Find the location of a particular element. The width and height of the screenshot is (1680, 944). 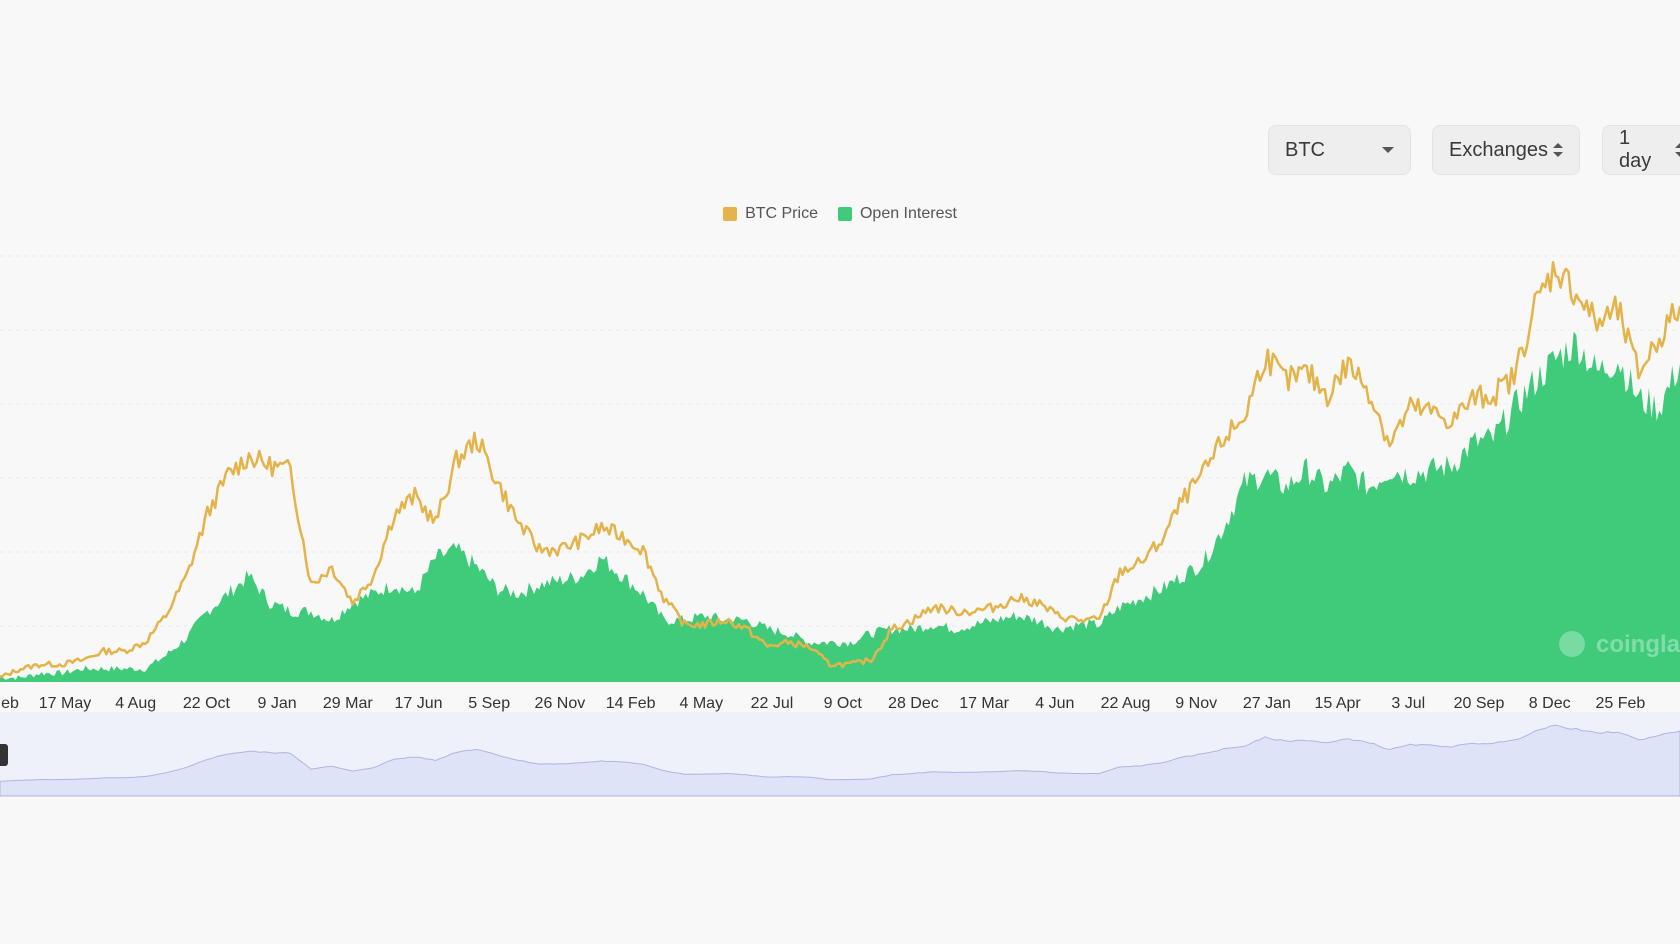

x-tick-label: 5 Sep is located at coordinates (489, 703).